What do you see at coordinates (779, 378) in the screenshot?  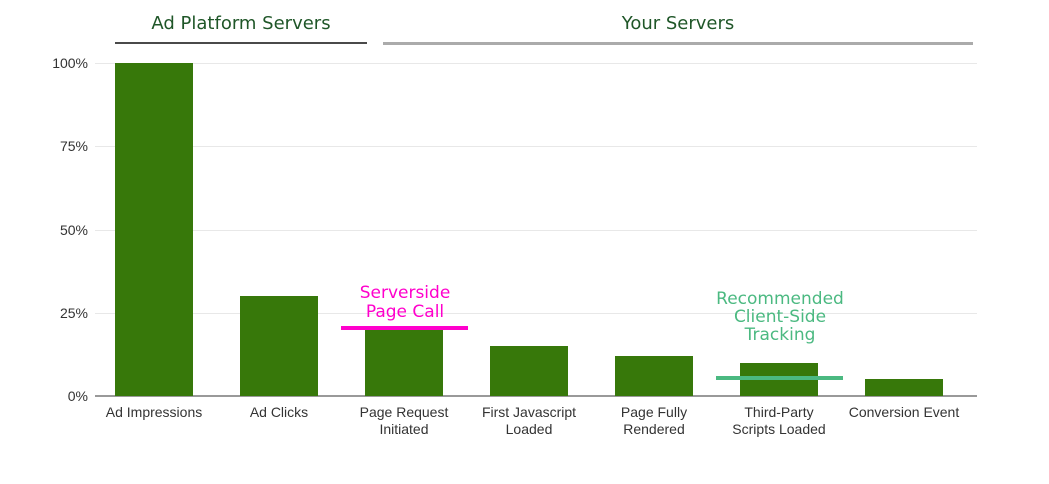 I see `annotation-line-recommended` at bounding box center [779, 378].